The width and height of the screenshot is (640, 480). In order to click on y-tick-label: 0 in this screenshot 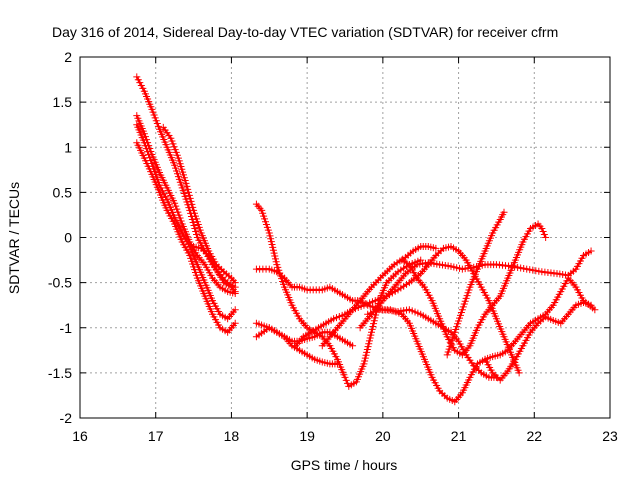, I will do `click(68, 238)`.